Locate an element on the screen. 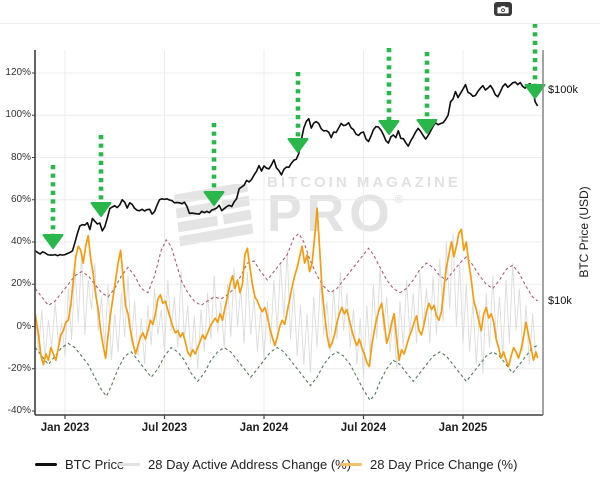  lower-band-dashed-line is located at coordinates (286, 372).